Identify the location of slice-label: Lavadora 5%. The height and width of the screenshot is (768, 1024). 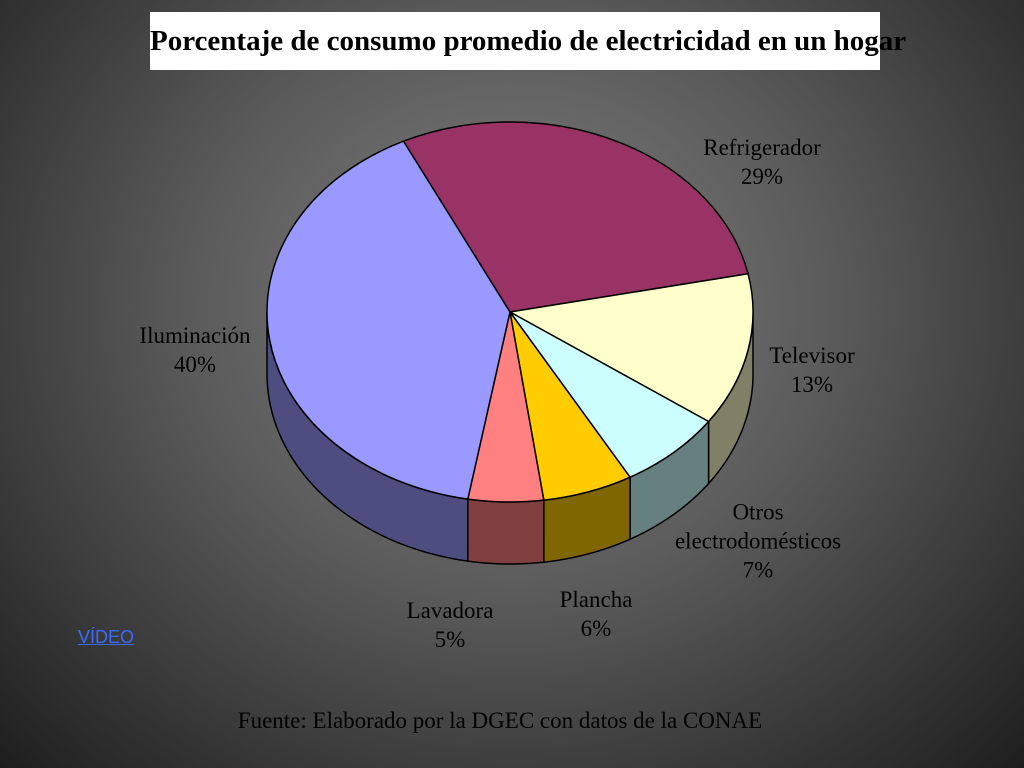
(450, 625).